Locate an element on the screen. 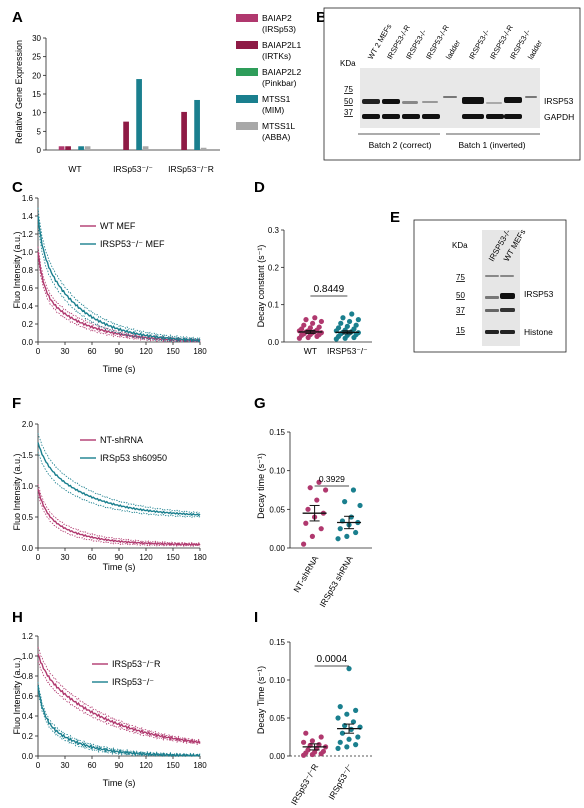 This screenshot has height=808, width=584. chart-a-legend-name: BAIAP2L1 is located at coordinates (281, 45).